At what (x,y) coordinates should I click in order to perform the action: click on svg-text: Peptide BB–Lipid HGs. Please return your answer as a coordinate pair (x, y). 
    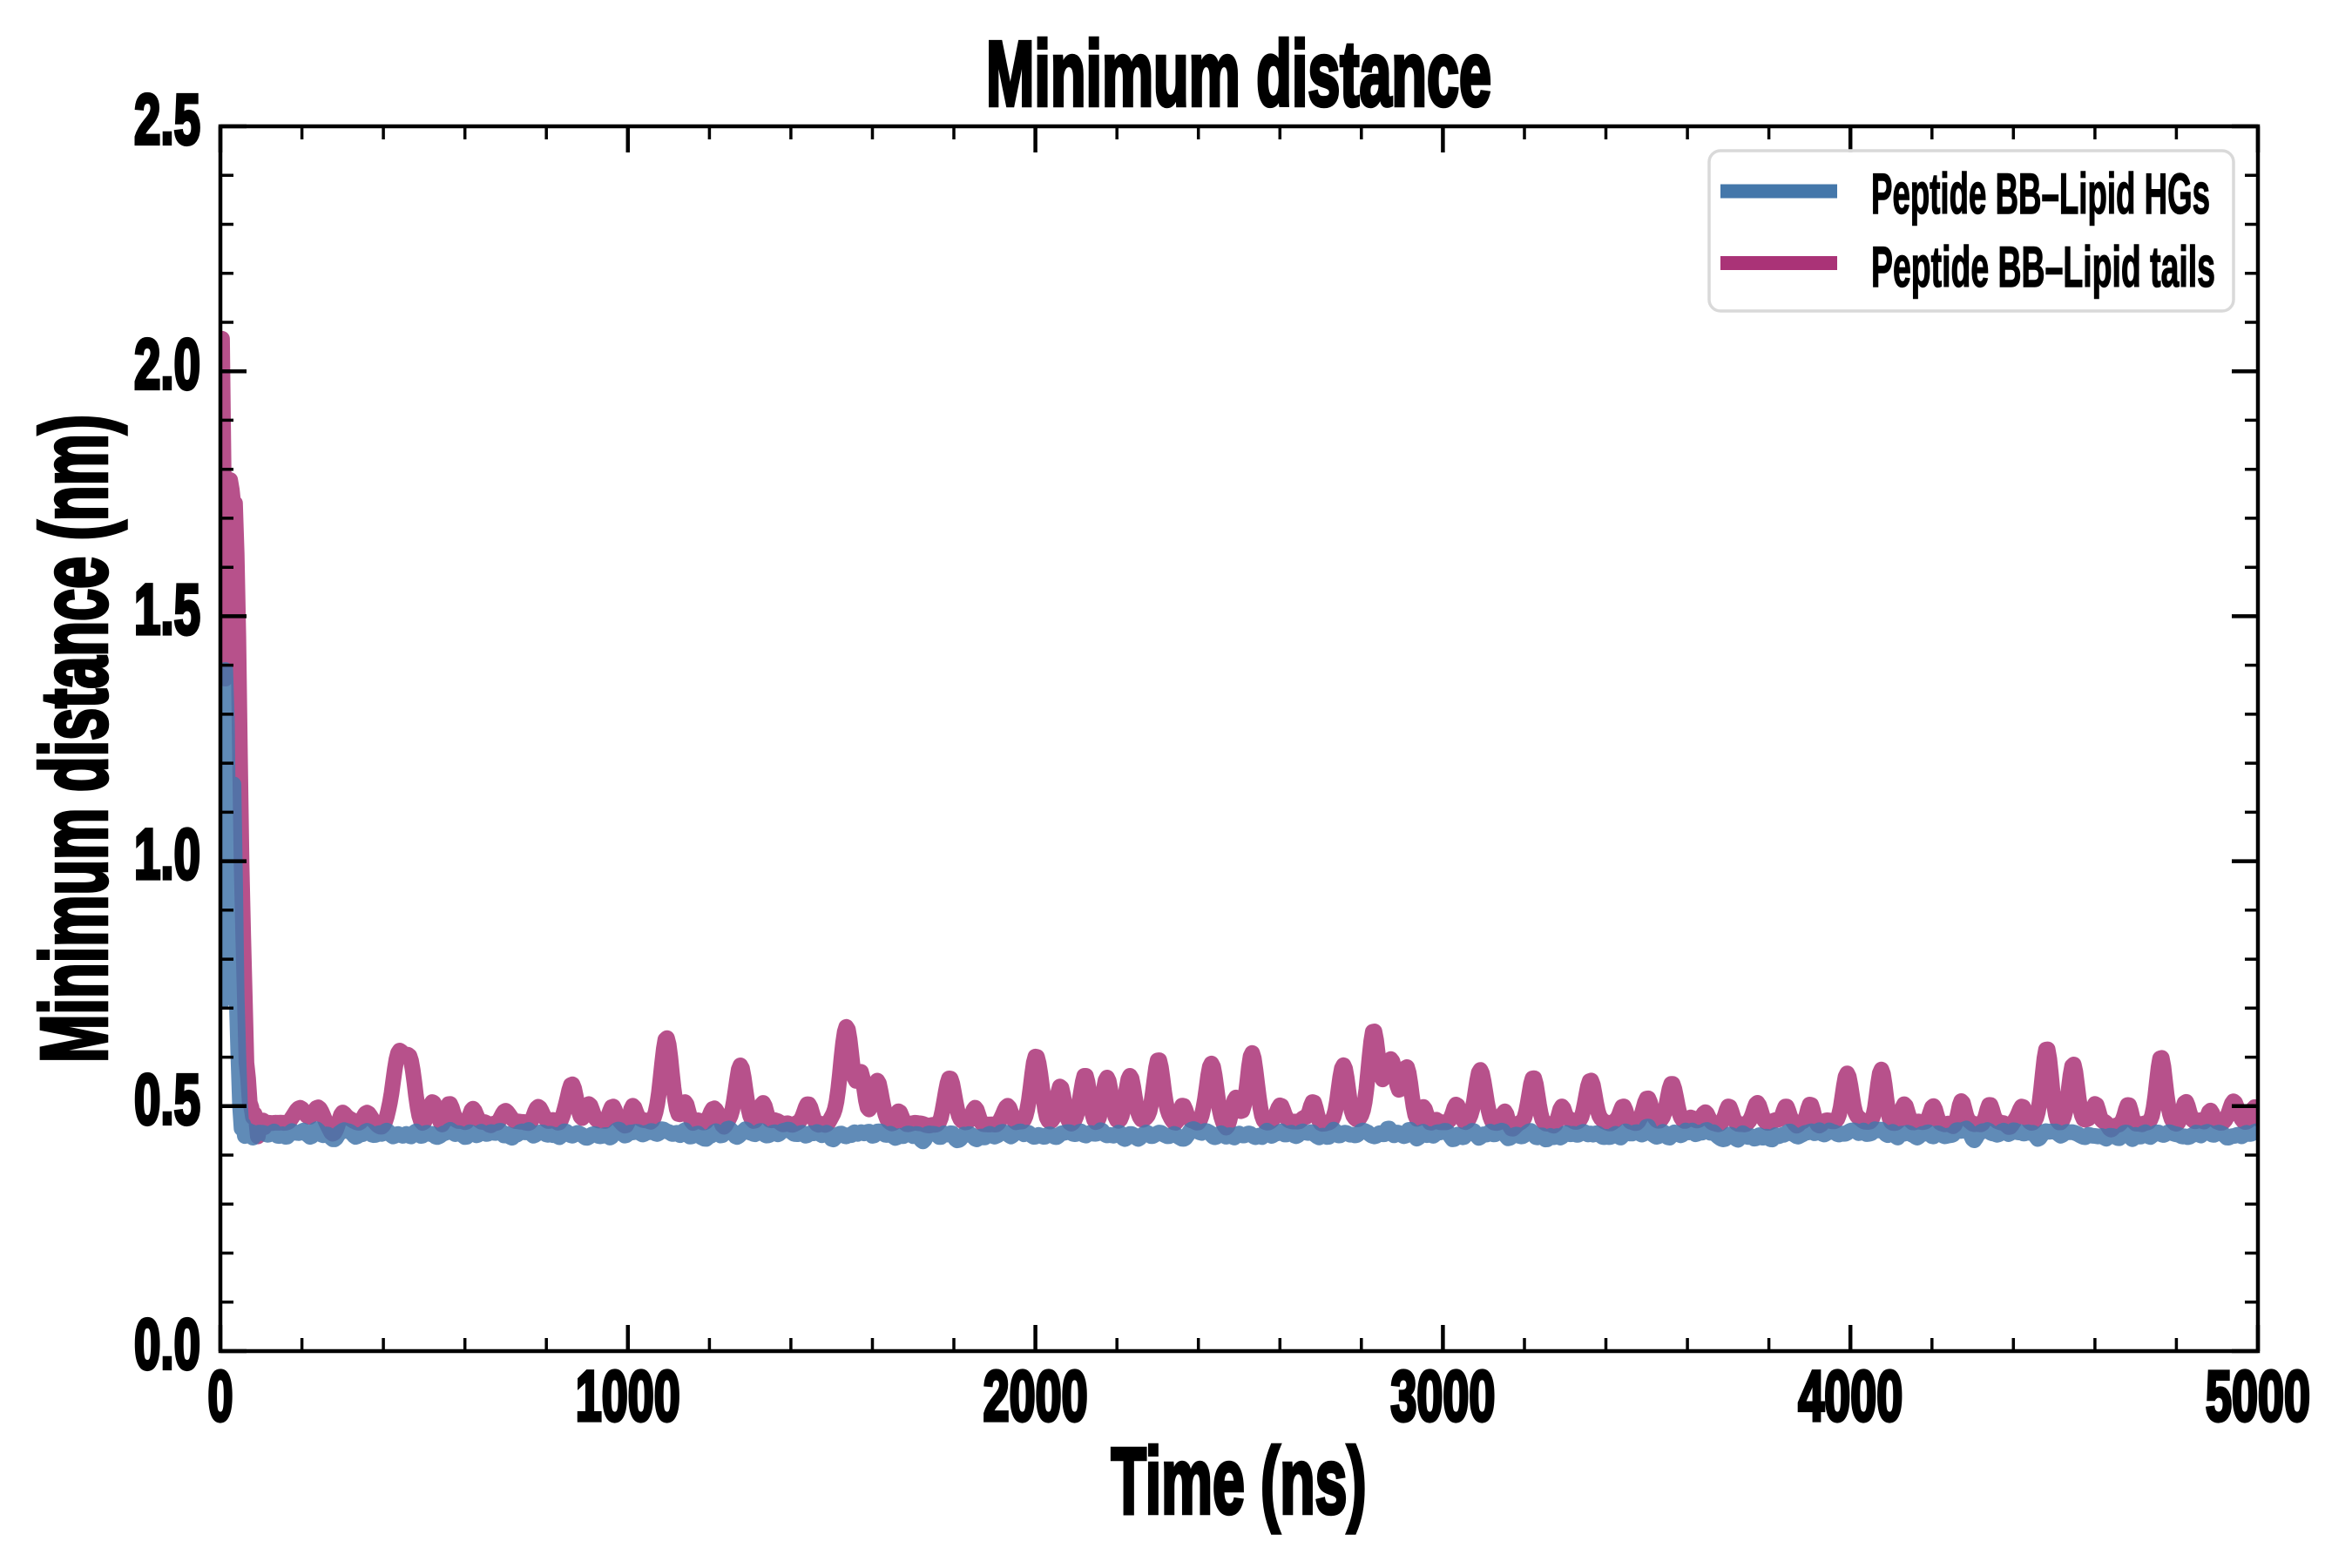
    Looking at the image, I should click on (2041, 193).